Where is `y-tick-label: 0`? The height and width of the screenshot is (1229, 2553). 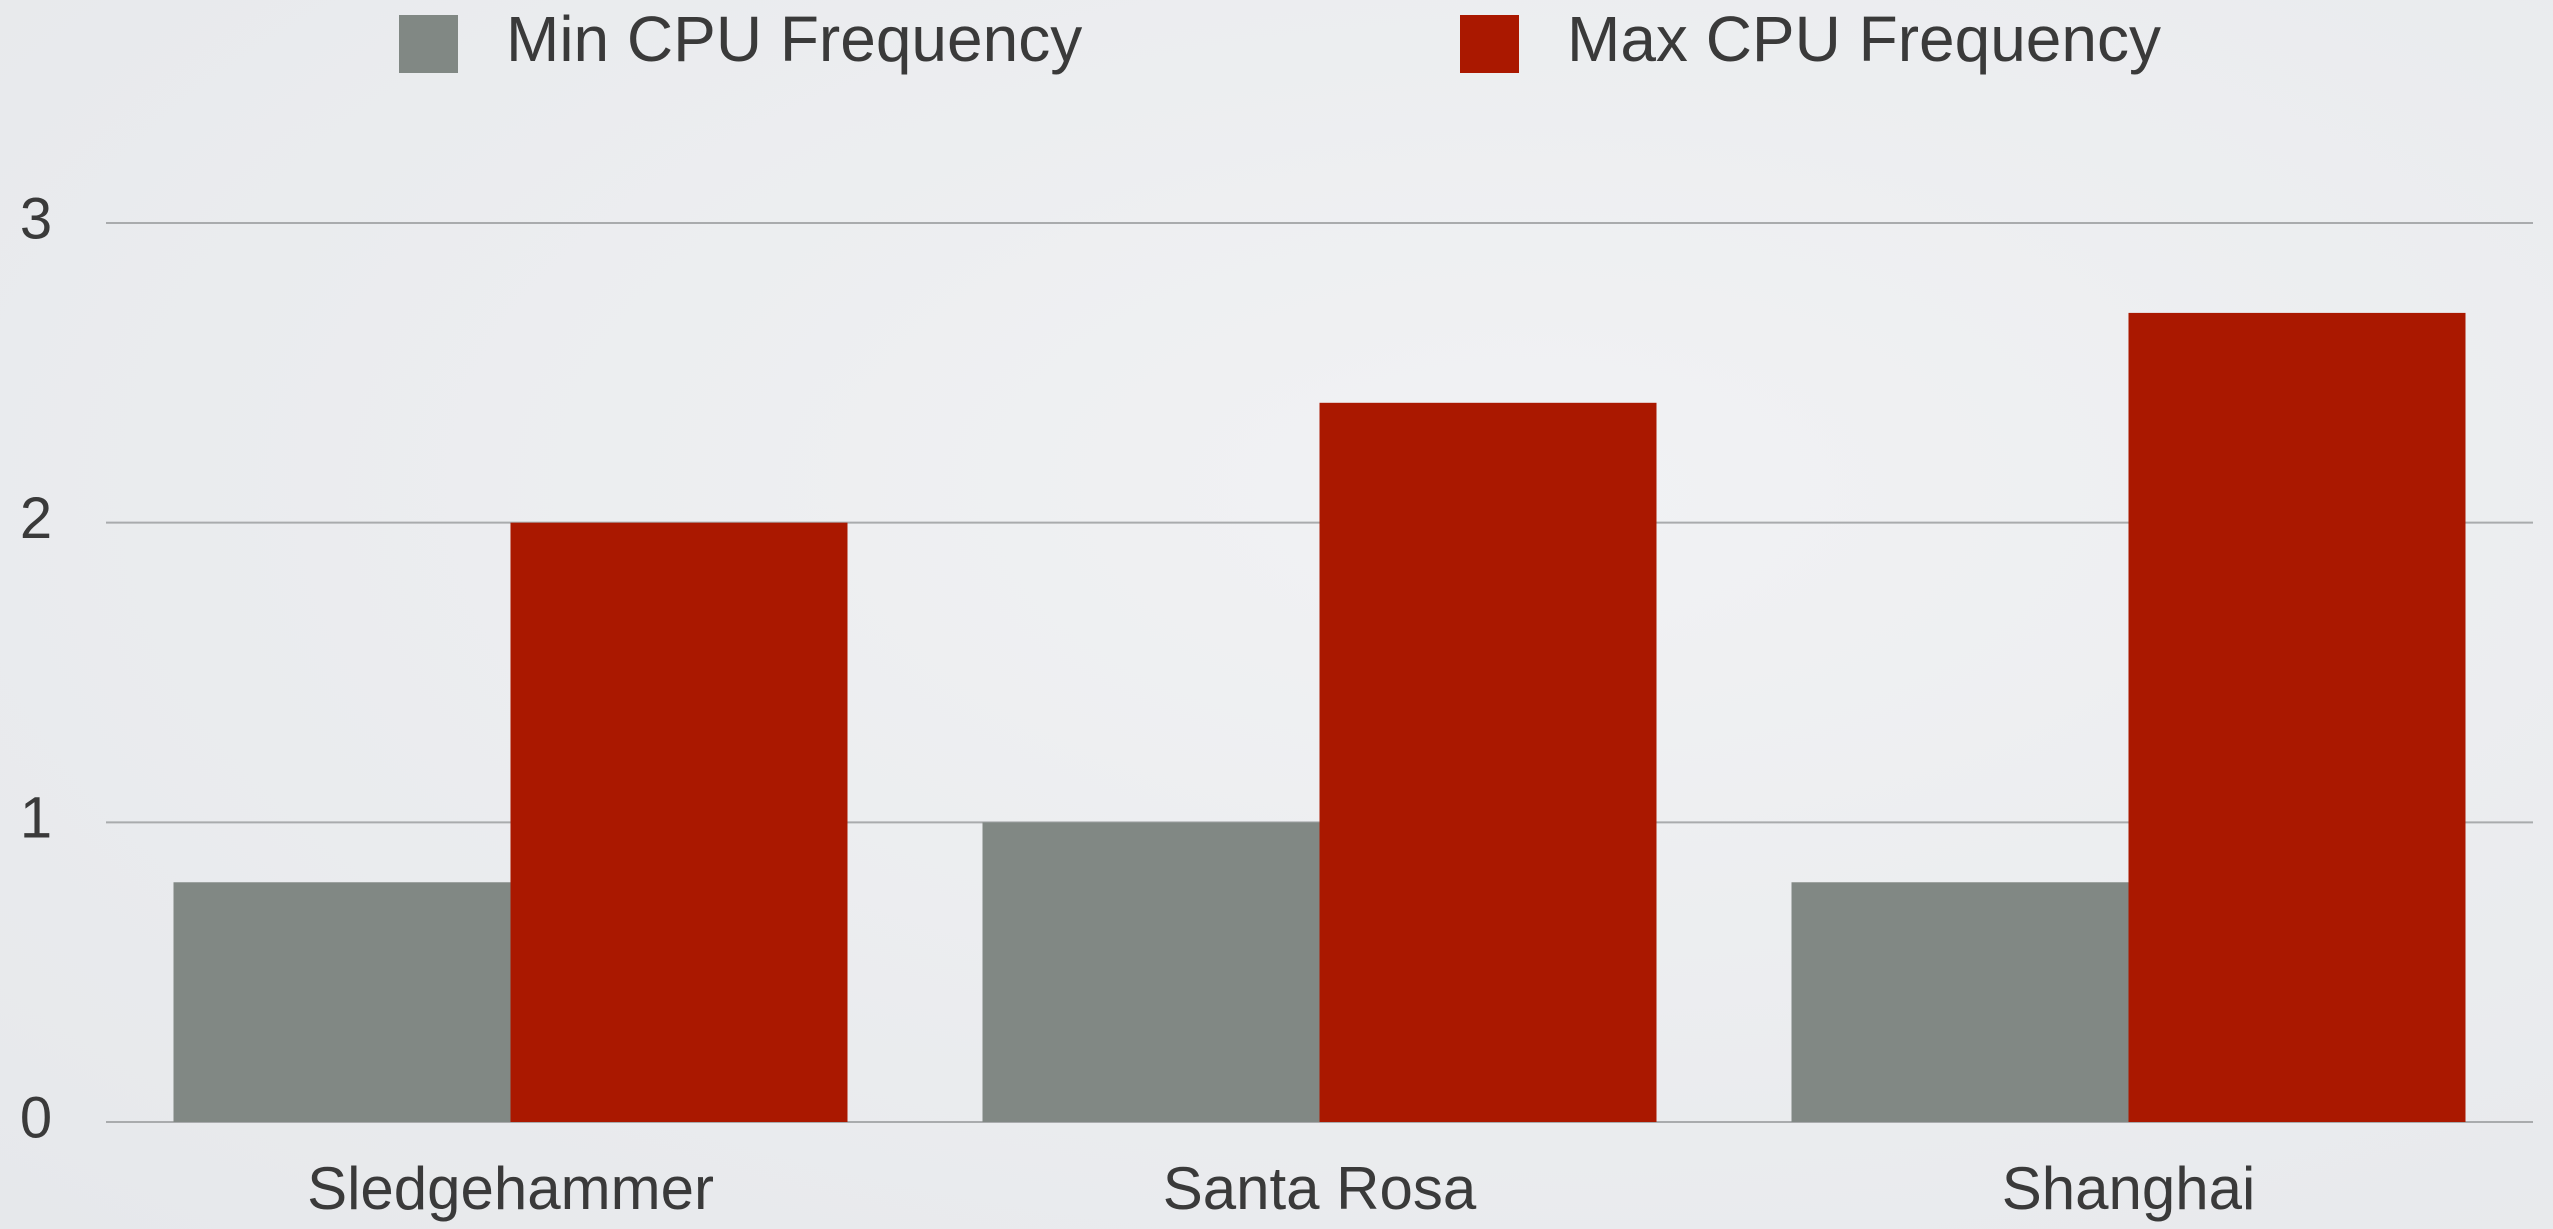
y-tick-label: 0 is located at coordinates (36, 1117).